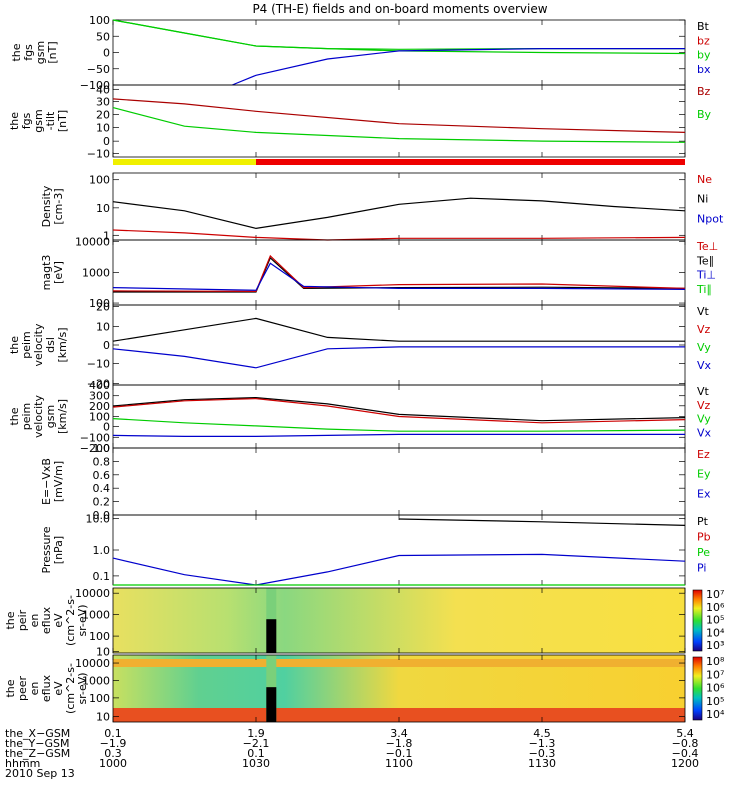 The width and height of the screenshot is (750, 800). What do you see at coordinates (702, 199) in the screenshot?
I see `legend-entry: Ni` at bounding box center [702, 199].